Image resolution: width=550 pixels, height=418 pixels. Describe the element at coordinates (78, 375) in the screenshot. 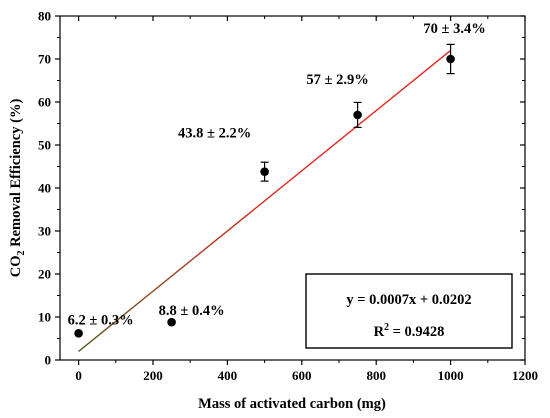

I see `x-tick-label-0: 0` at that location.